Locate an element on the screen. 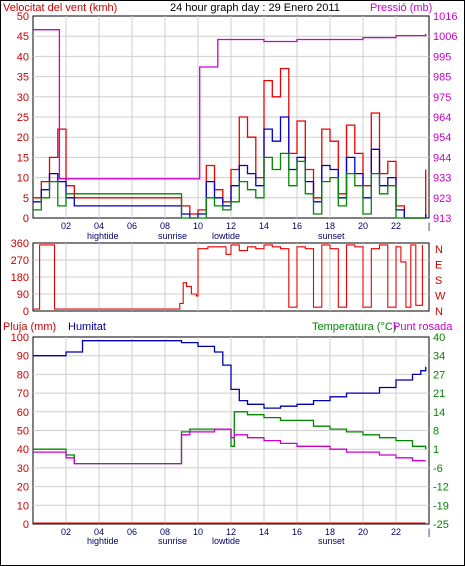  y-left-label: Pluja (mm) is located at coordinates (29, 327).